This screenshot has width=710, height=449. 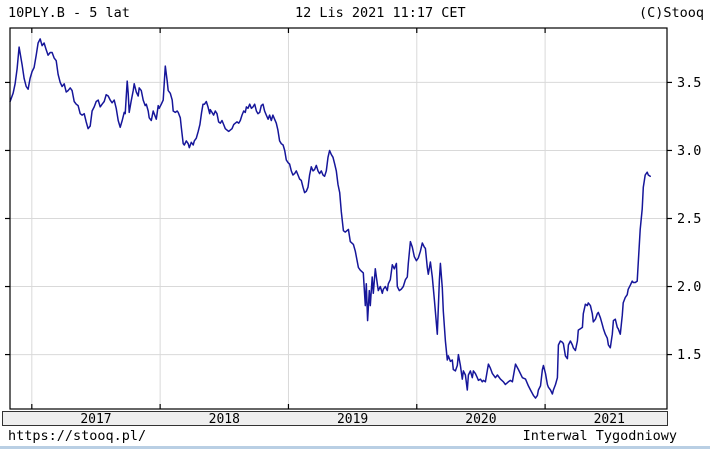 I want to click on x-axis-label: 2017, so click(x=95, y=419).